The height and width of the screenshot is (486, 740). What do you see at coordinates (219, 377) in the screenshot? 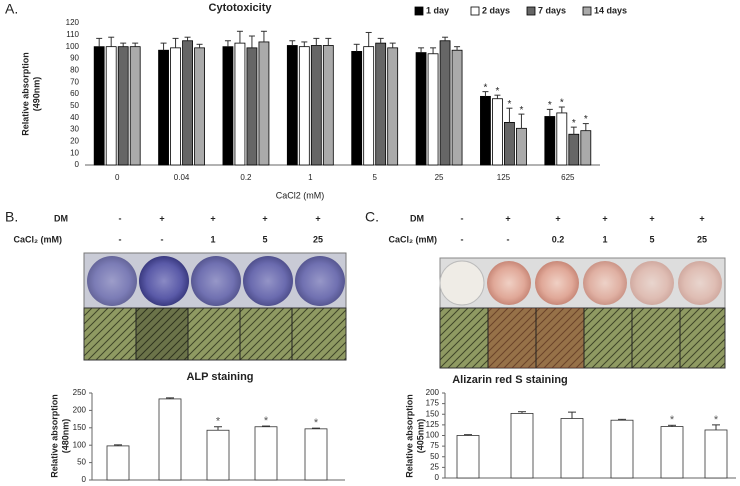
I see `chart-title: ALP staining` at bounding box center [219, 377].